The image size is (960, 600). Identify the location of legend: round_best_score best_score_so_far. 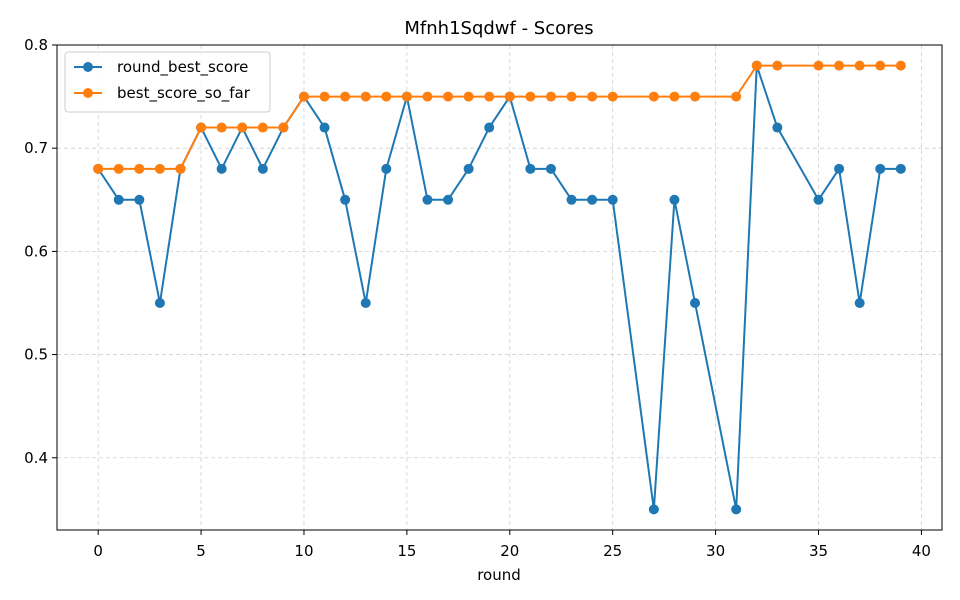
(167, 82).